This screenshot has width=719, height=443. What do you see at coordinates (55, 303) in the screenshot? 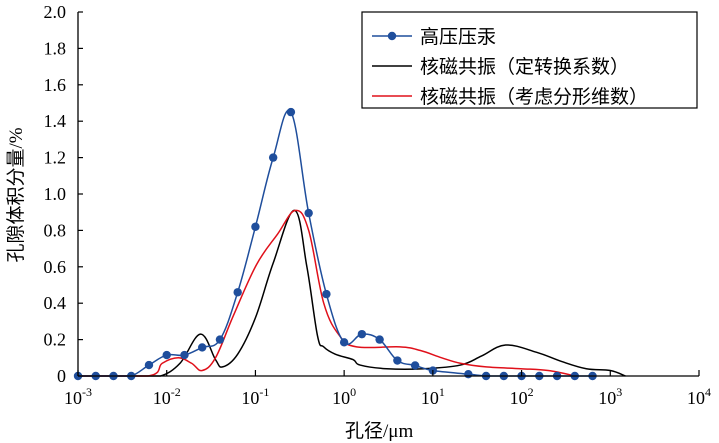
I see `y-tick-label: 0.4` at bounding box center [55, 303].